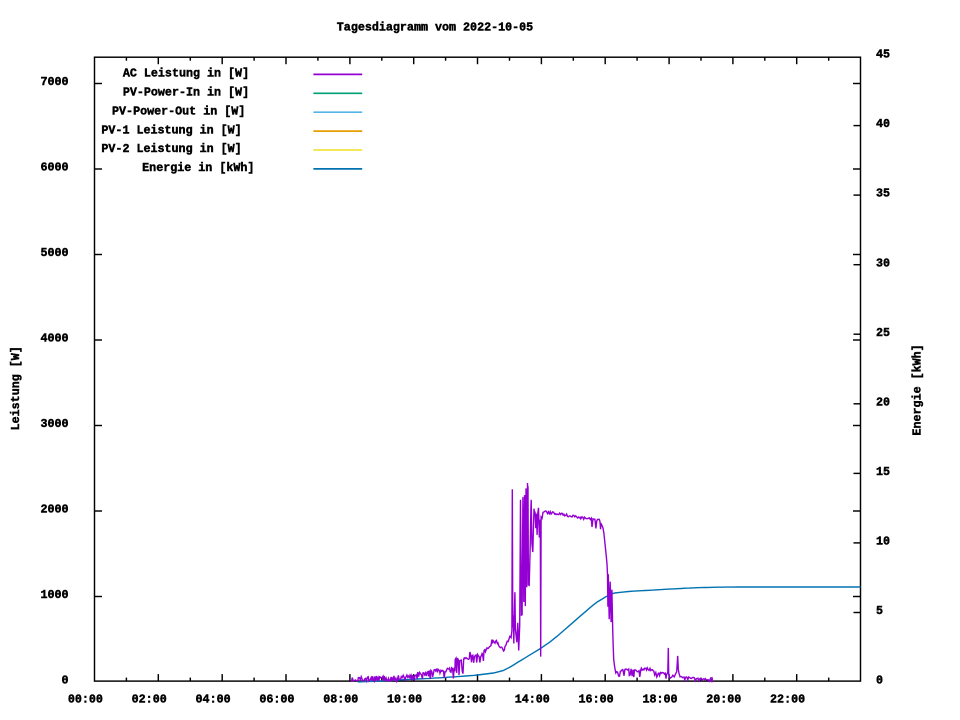 The image size is (960, 720). What do you see at coordinates (85, 699) in the screenshot?
I see `svg-text: 00:00` at bounding box center [85, 699].